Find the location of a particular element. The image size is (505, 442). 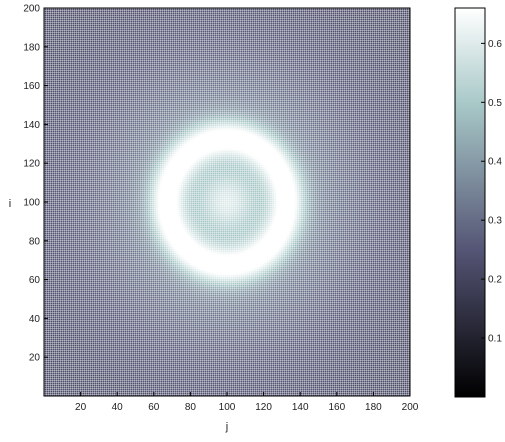

y-tick-label: 100 is located at coordinates (31, 203).